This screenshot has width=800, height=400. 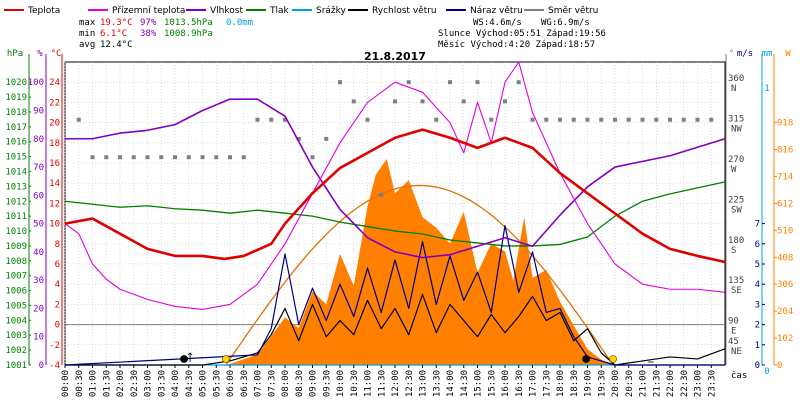 What do you see at coordinates (395, 56) in the screenshot?
I see `chart-title: 21.8.2017` at bounding box center [395, 56].